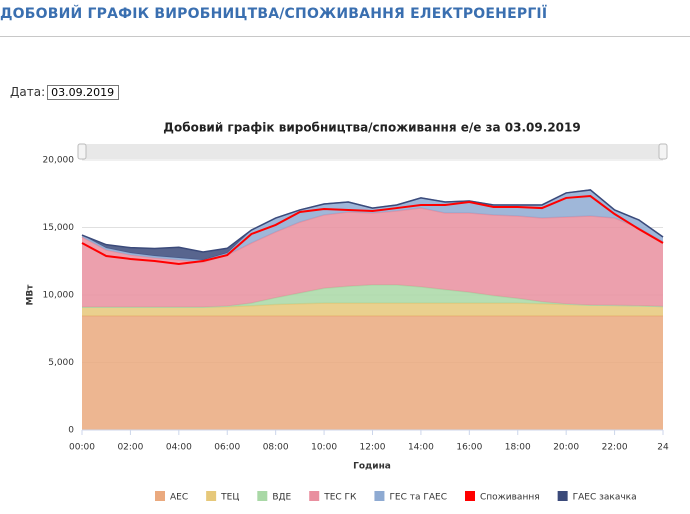 The image size is (690, 514). I want to click on x-tick-label: 10:00, so click(324, 448).